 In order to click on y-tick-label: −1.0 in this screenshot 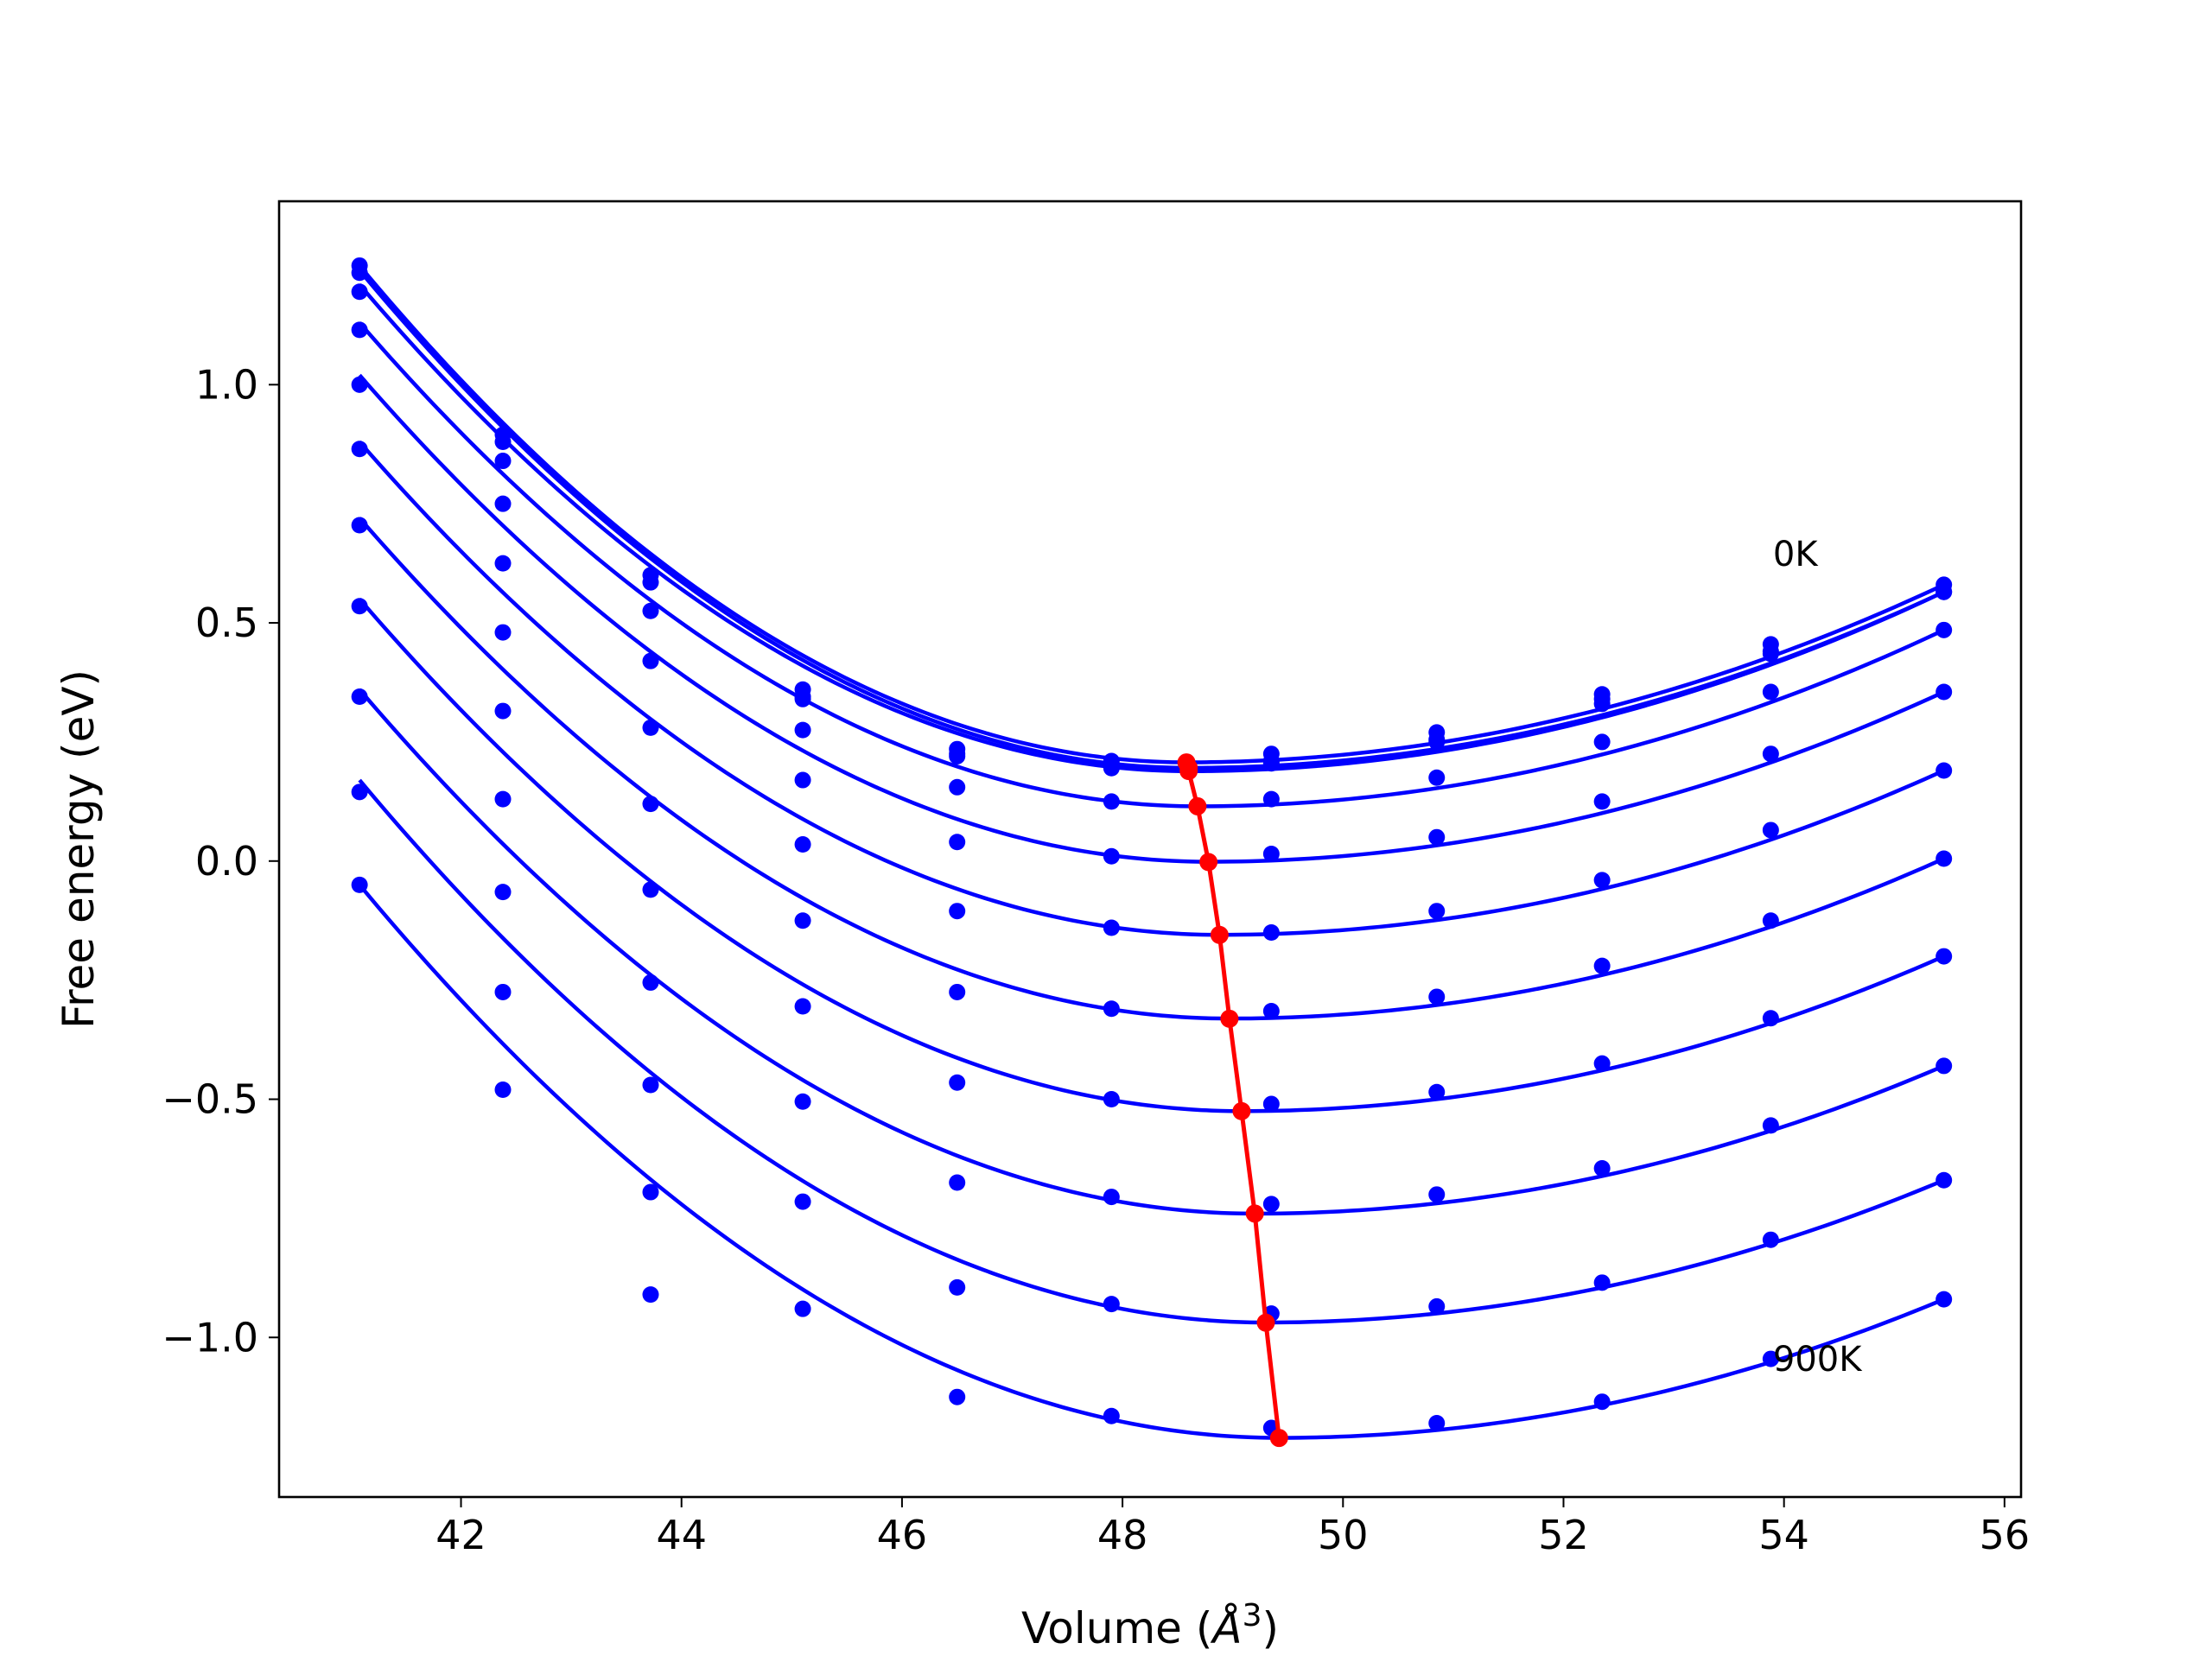, I will do `click(210, 1337)`.